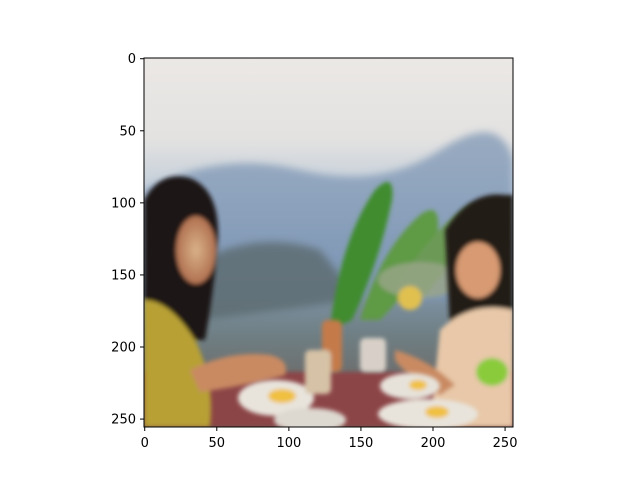 The height and width of the screenshot is (480, 640). Describe the element at coordinates (132, 59) in the screenshot. I see `y-tick-label: 0` at that location.